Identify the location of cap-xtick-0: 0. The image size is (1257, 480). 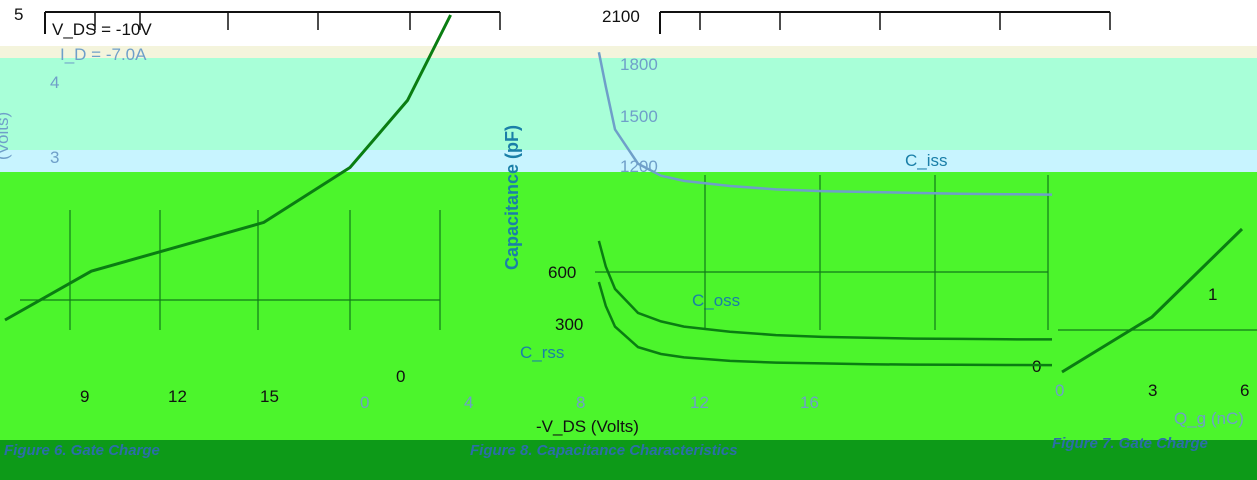
(364, 402).